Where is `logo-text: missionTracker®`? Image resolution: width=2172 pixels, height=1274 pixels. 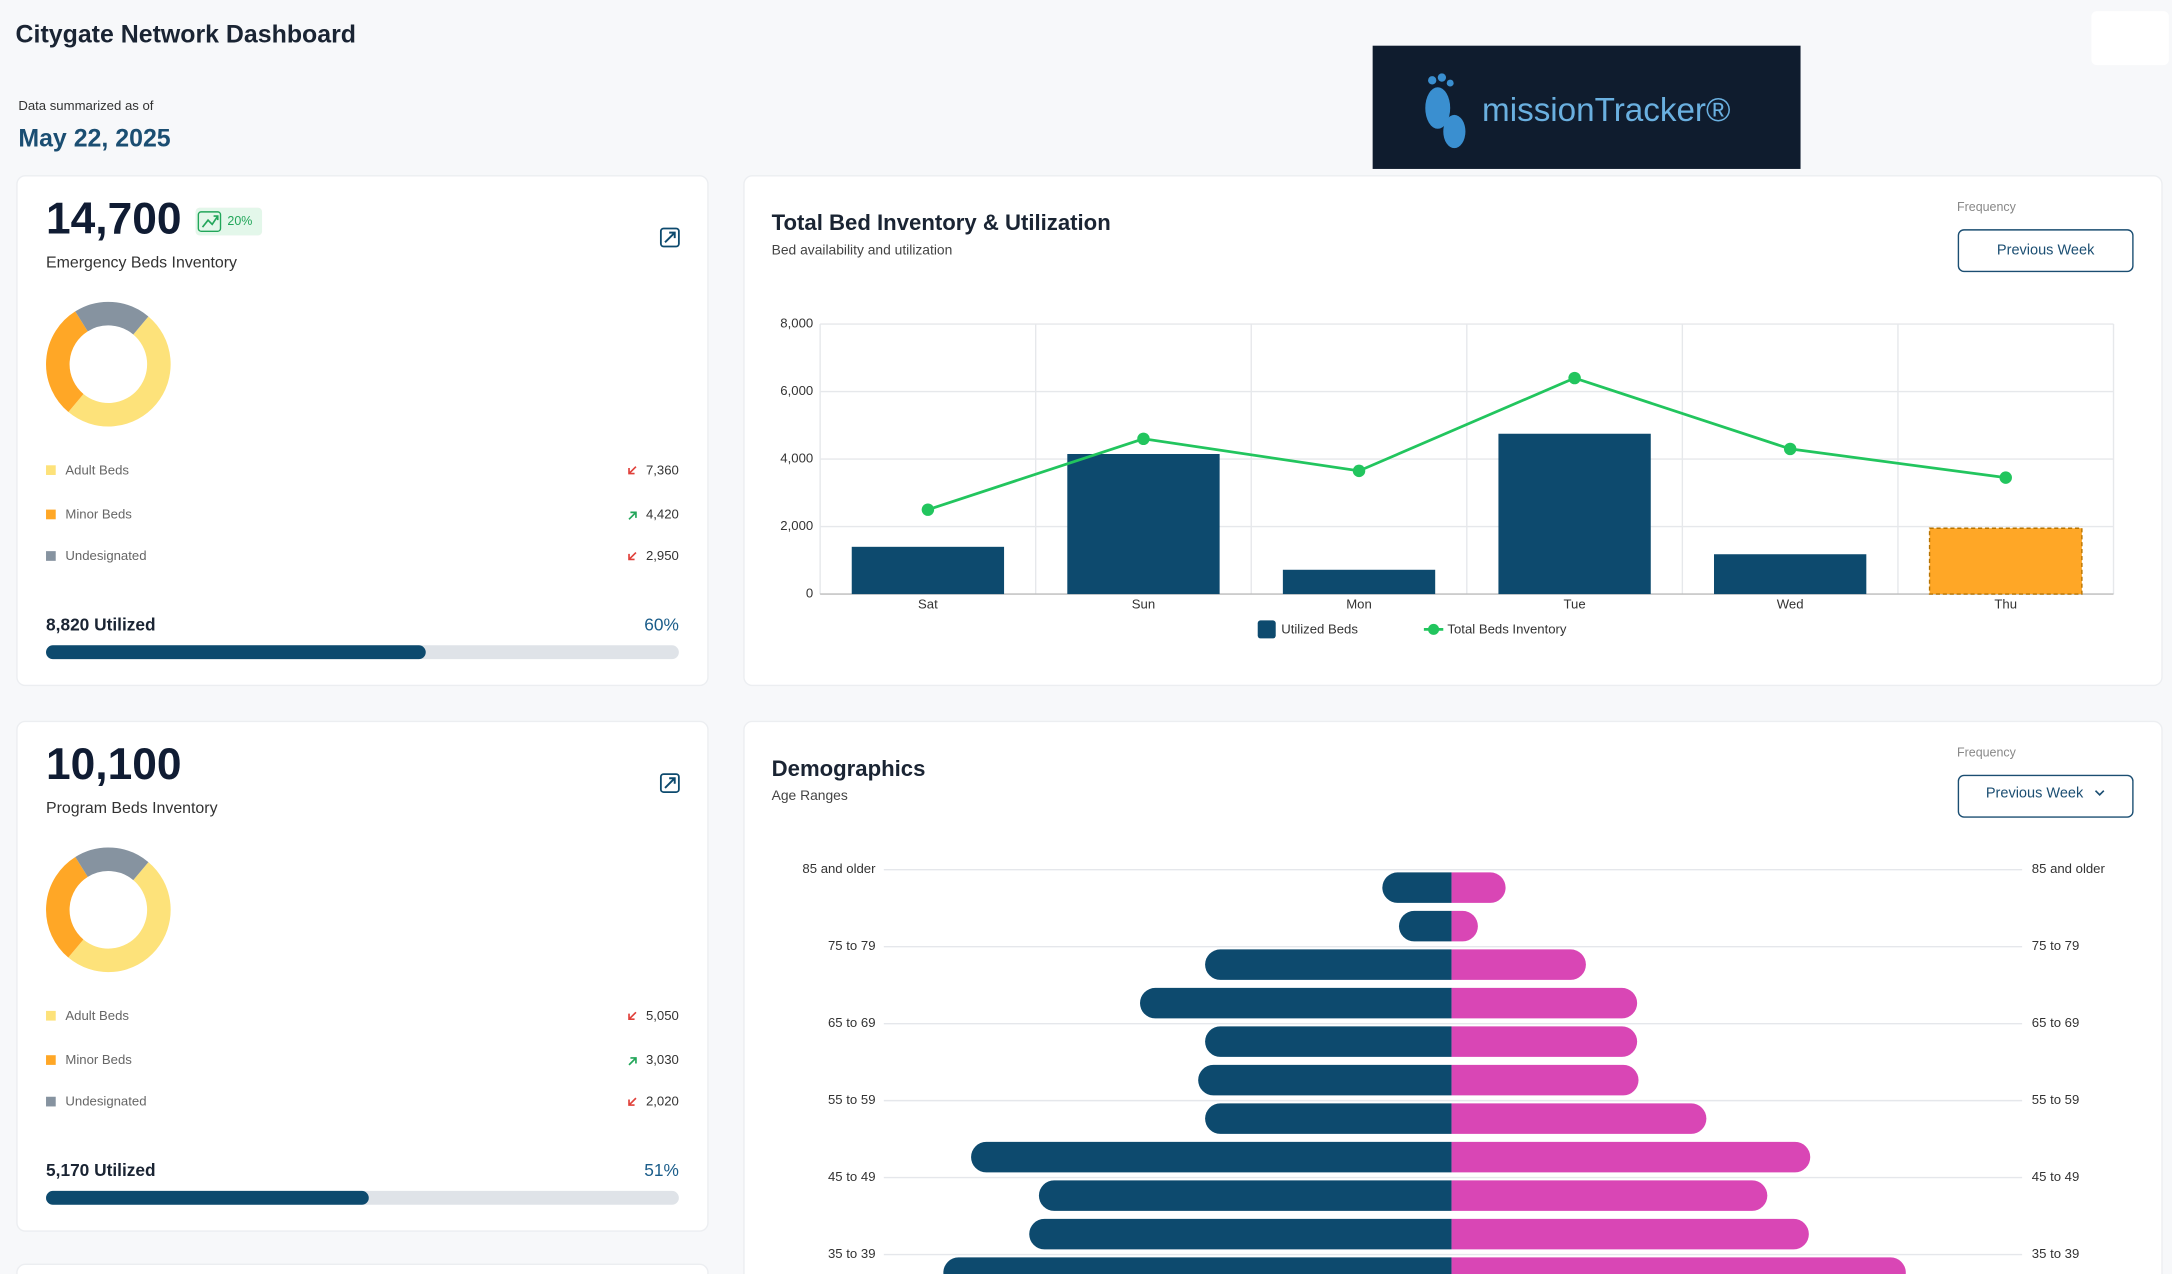 logo-text: missionTracker® is located at coordinates (1606, 110).